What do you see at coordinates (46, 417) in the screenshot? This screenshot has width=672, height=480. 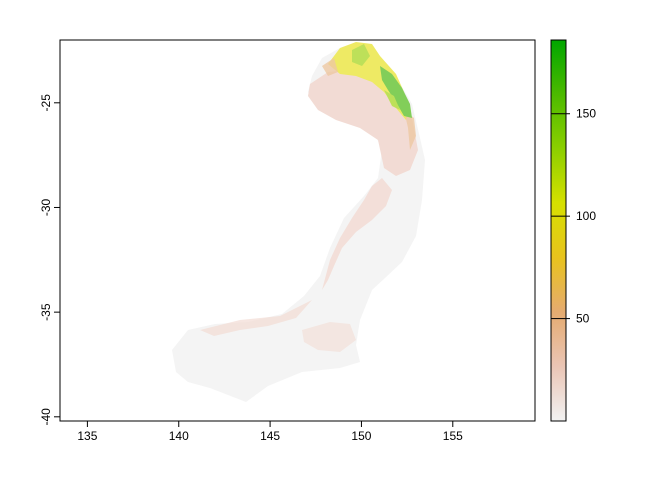 I see `y-tick-label: -40` at bounding box center [46, 417].